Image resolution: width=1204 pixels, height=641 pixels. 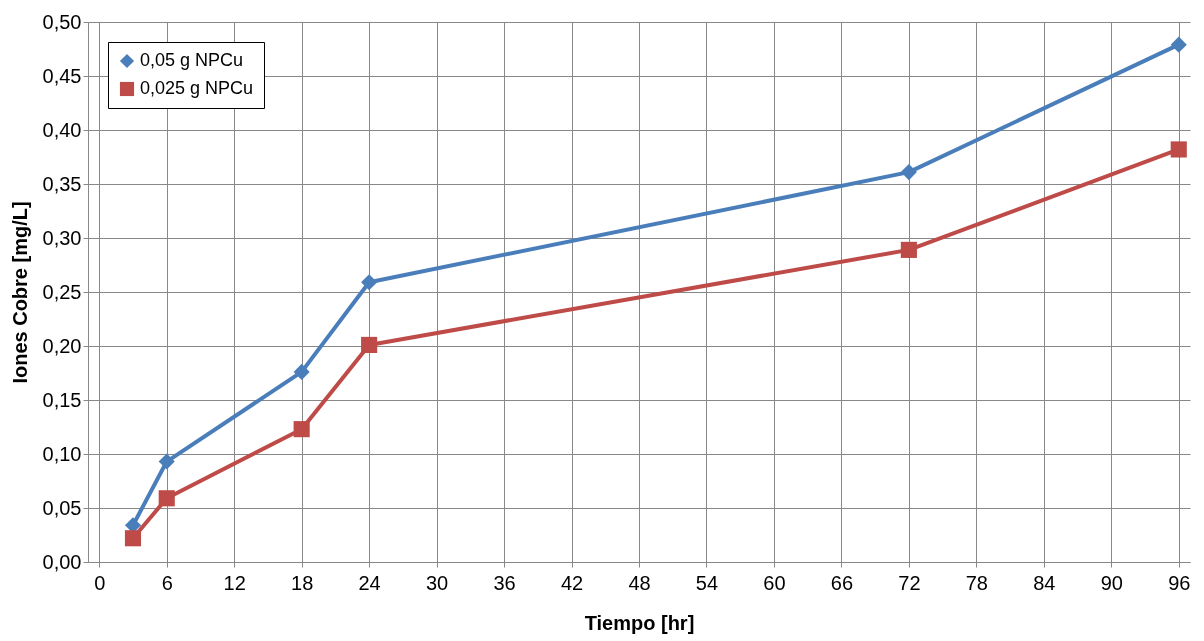 I want to click on y-tick-label: 0,20, so click(x=62, y=345).